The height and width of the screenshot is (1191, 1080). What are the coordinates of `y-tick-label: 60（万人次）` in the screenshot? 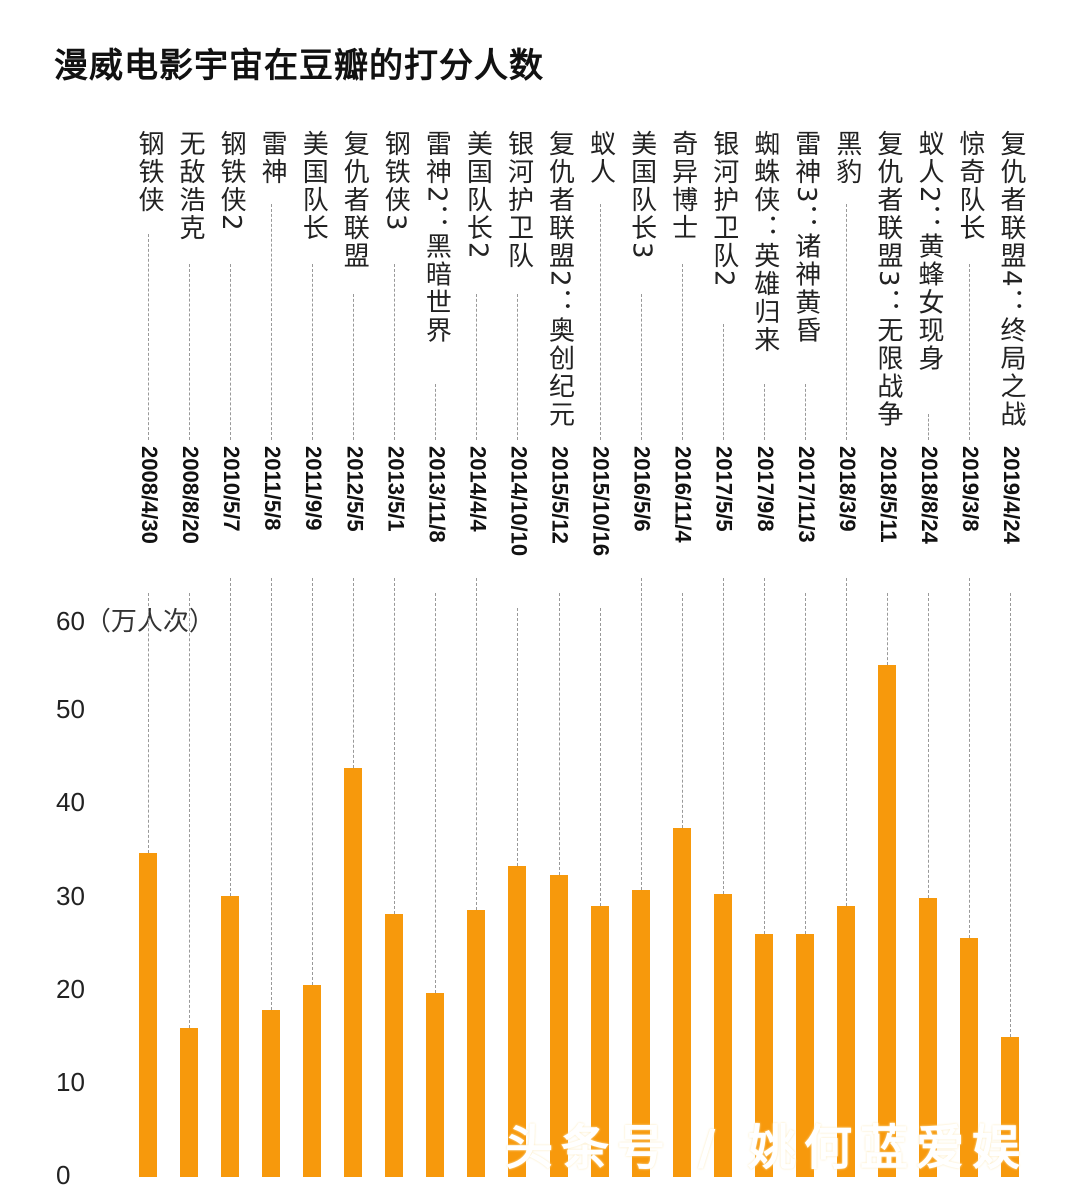 It's located at (135, 619).